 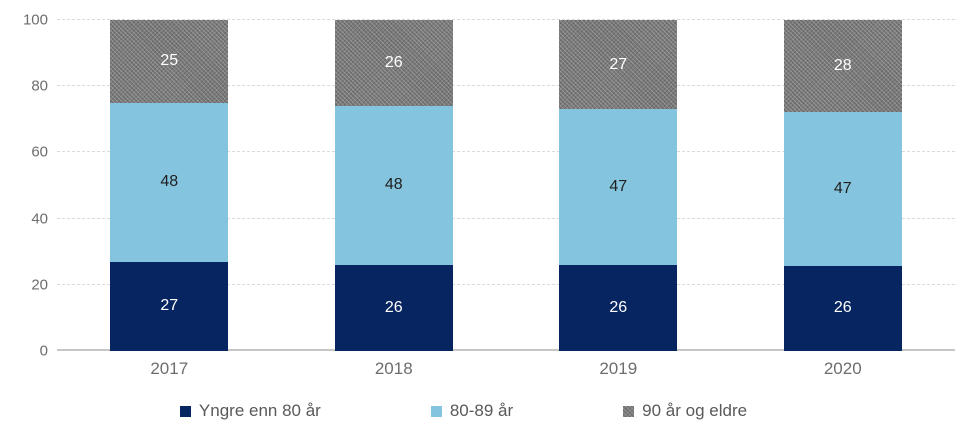 I want to click on x-tick-label: 2018, so click(x=393, y=368).